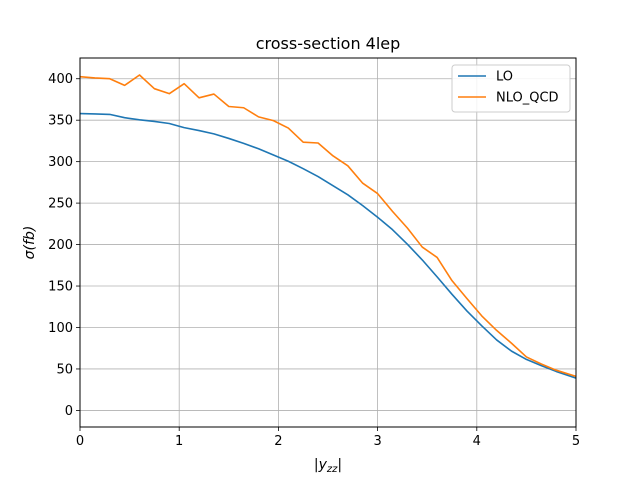  What do you see at coordinates (60, 245) in the screenshot?
I see `y-tick-label: 200` at bounding box center [60, 245].